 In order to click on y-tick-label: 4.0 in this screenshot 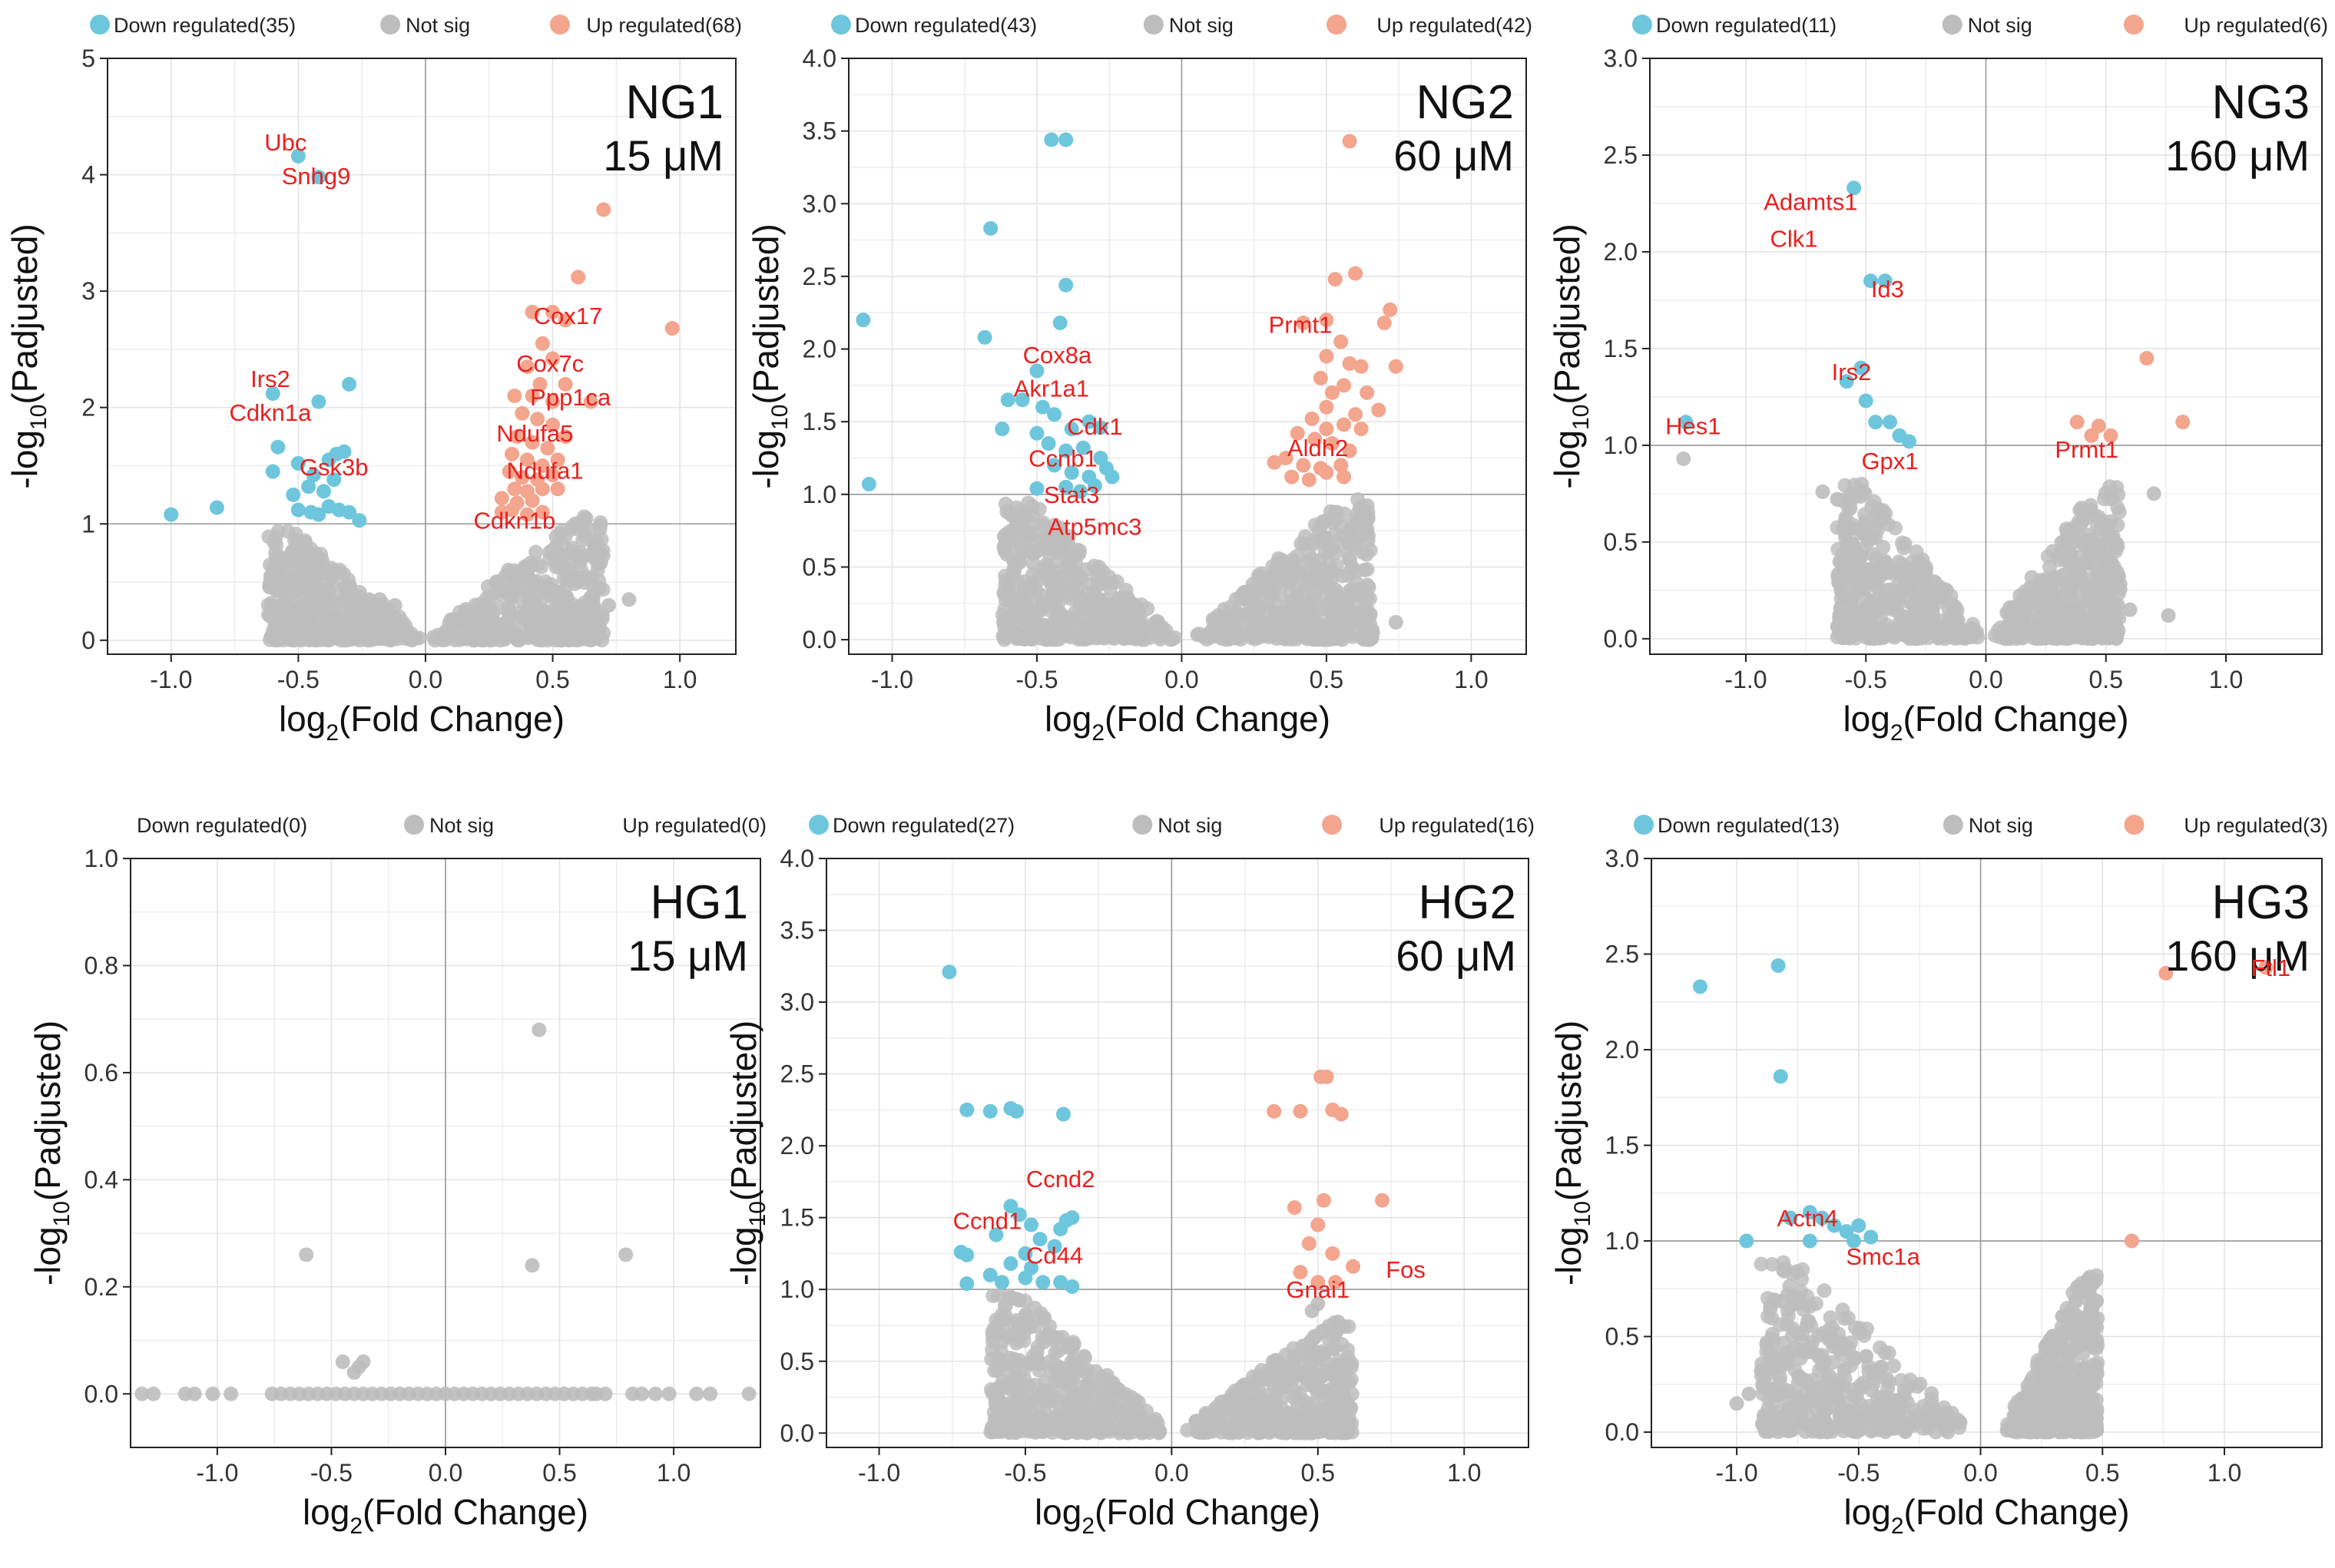, I will do `click(820, 59)`.